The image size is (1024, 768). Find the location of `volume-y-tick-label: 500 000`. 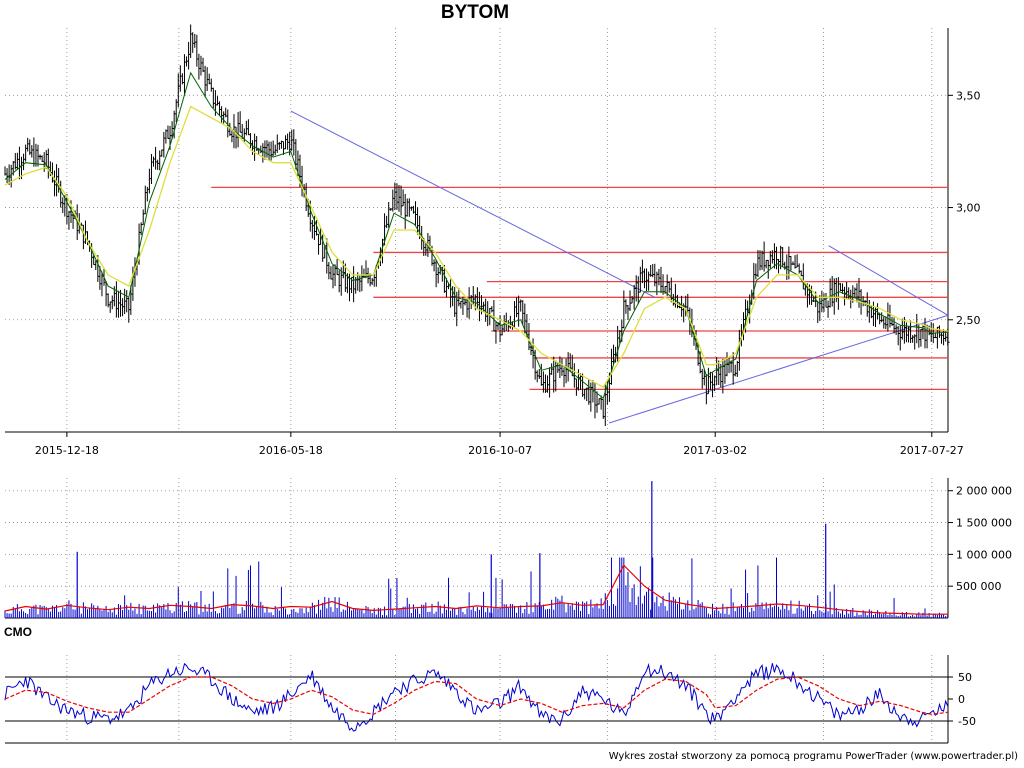

volume-y-tick-label: 500 000 is located at coordinates (979, 586).